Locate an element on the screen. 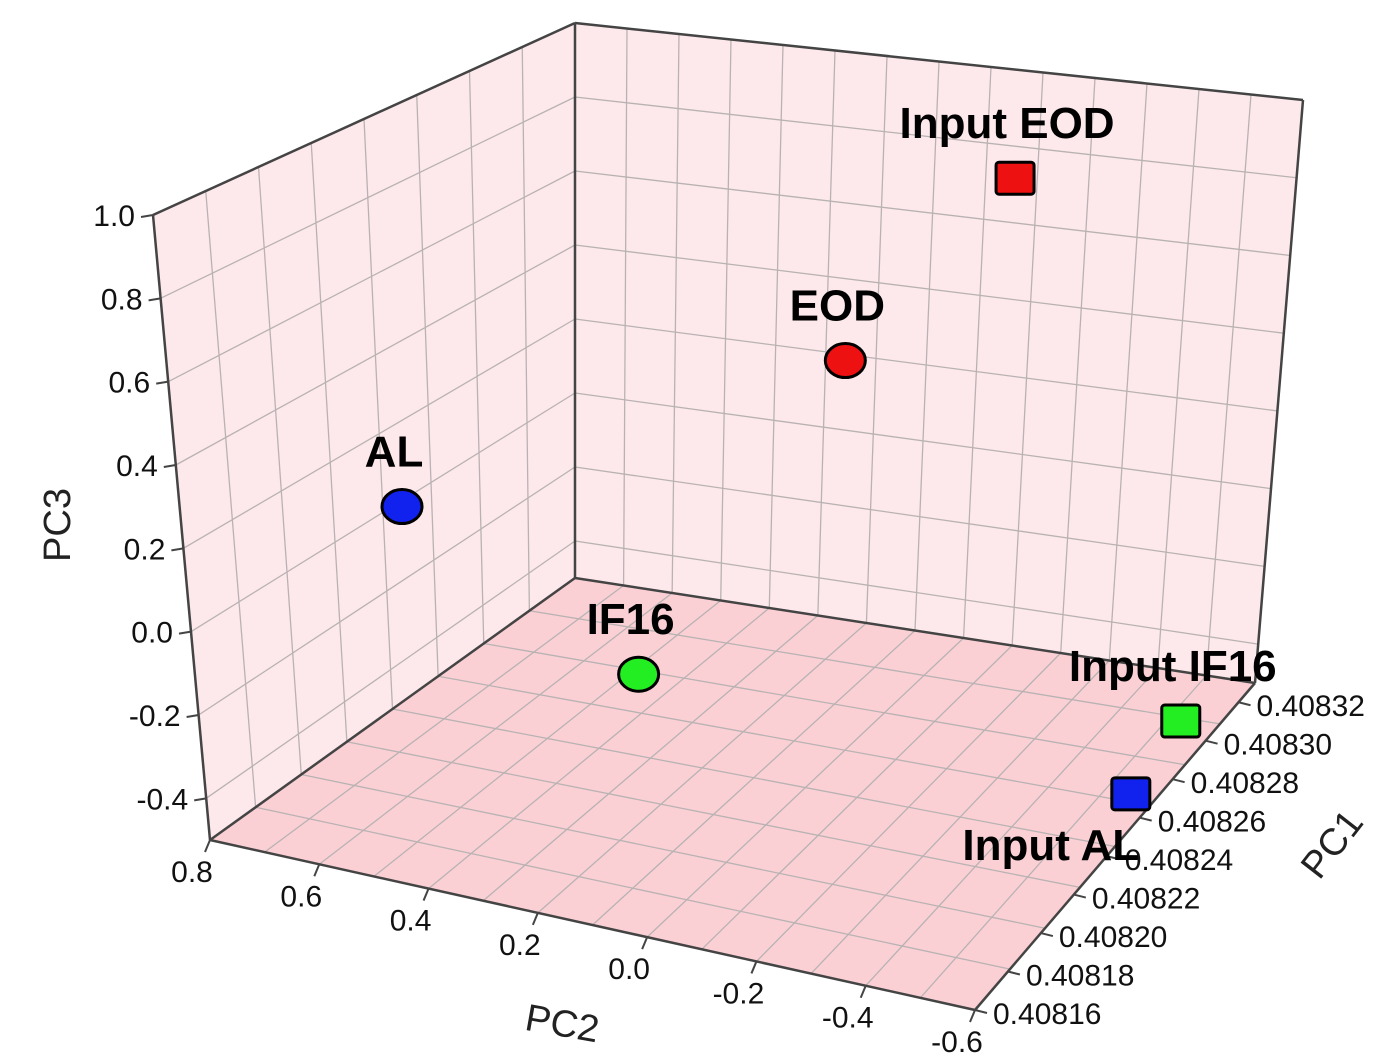 Image resolution: width=1386 pixels, height=1058 pixels. z-tick-label: 1.0 is located at coordinates (114, 216).